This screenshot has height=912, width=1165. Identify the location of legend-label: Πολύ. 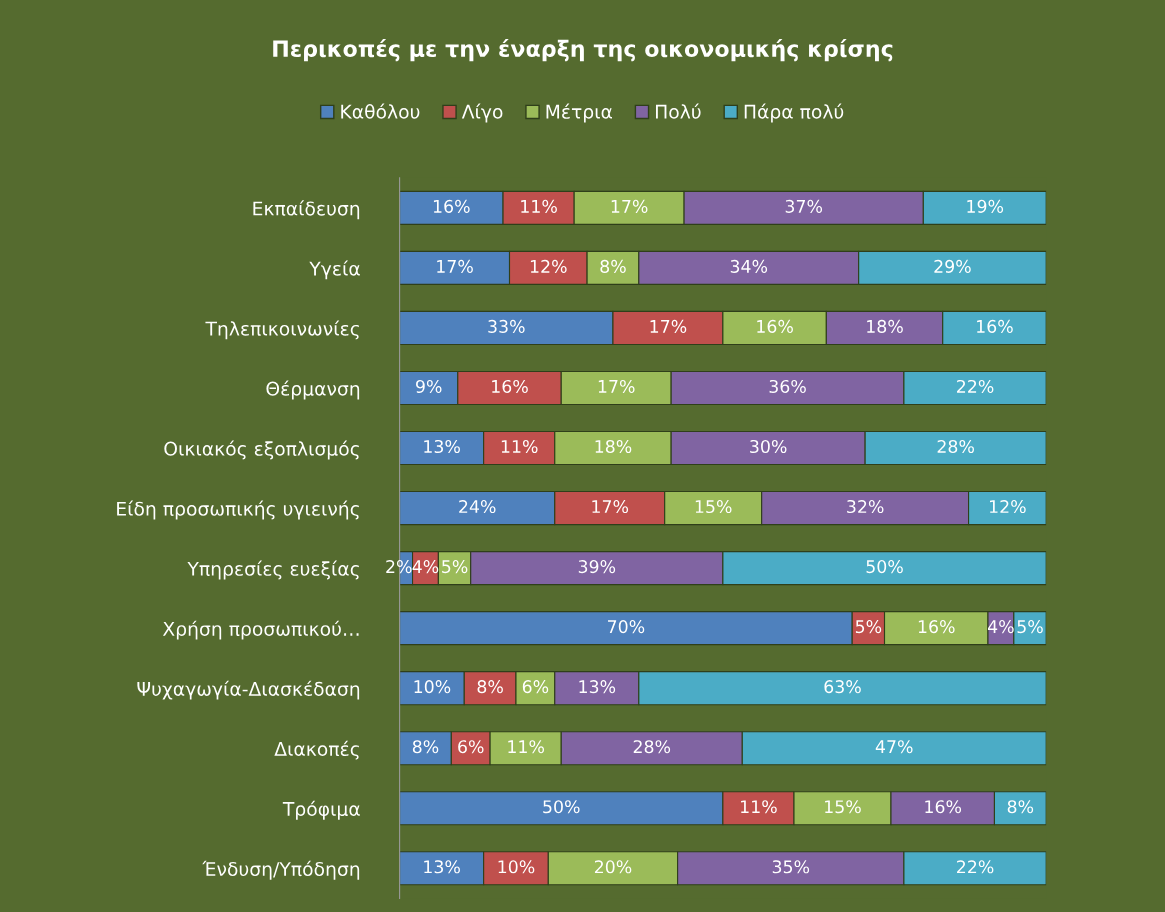
(678, 111).